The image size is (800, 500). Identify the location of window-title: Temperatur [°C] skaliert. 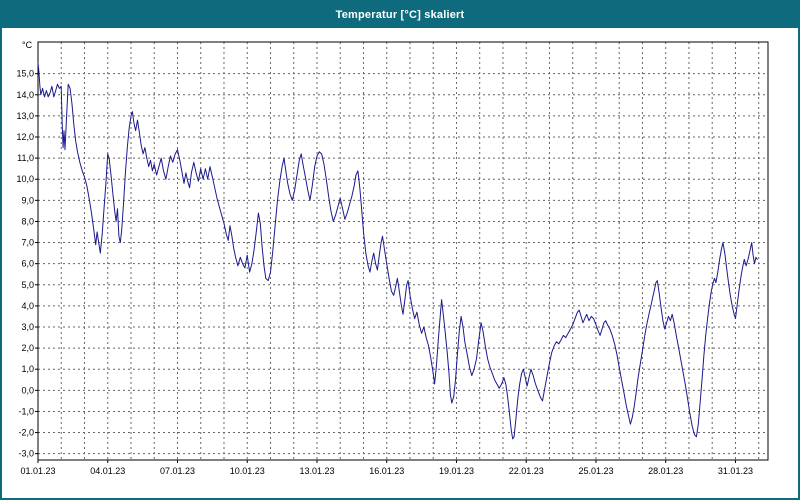
(400, 15).